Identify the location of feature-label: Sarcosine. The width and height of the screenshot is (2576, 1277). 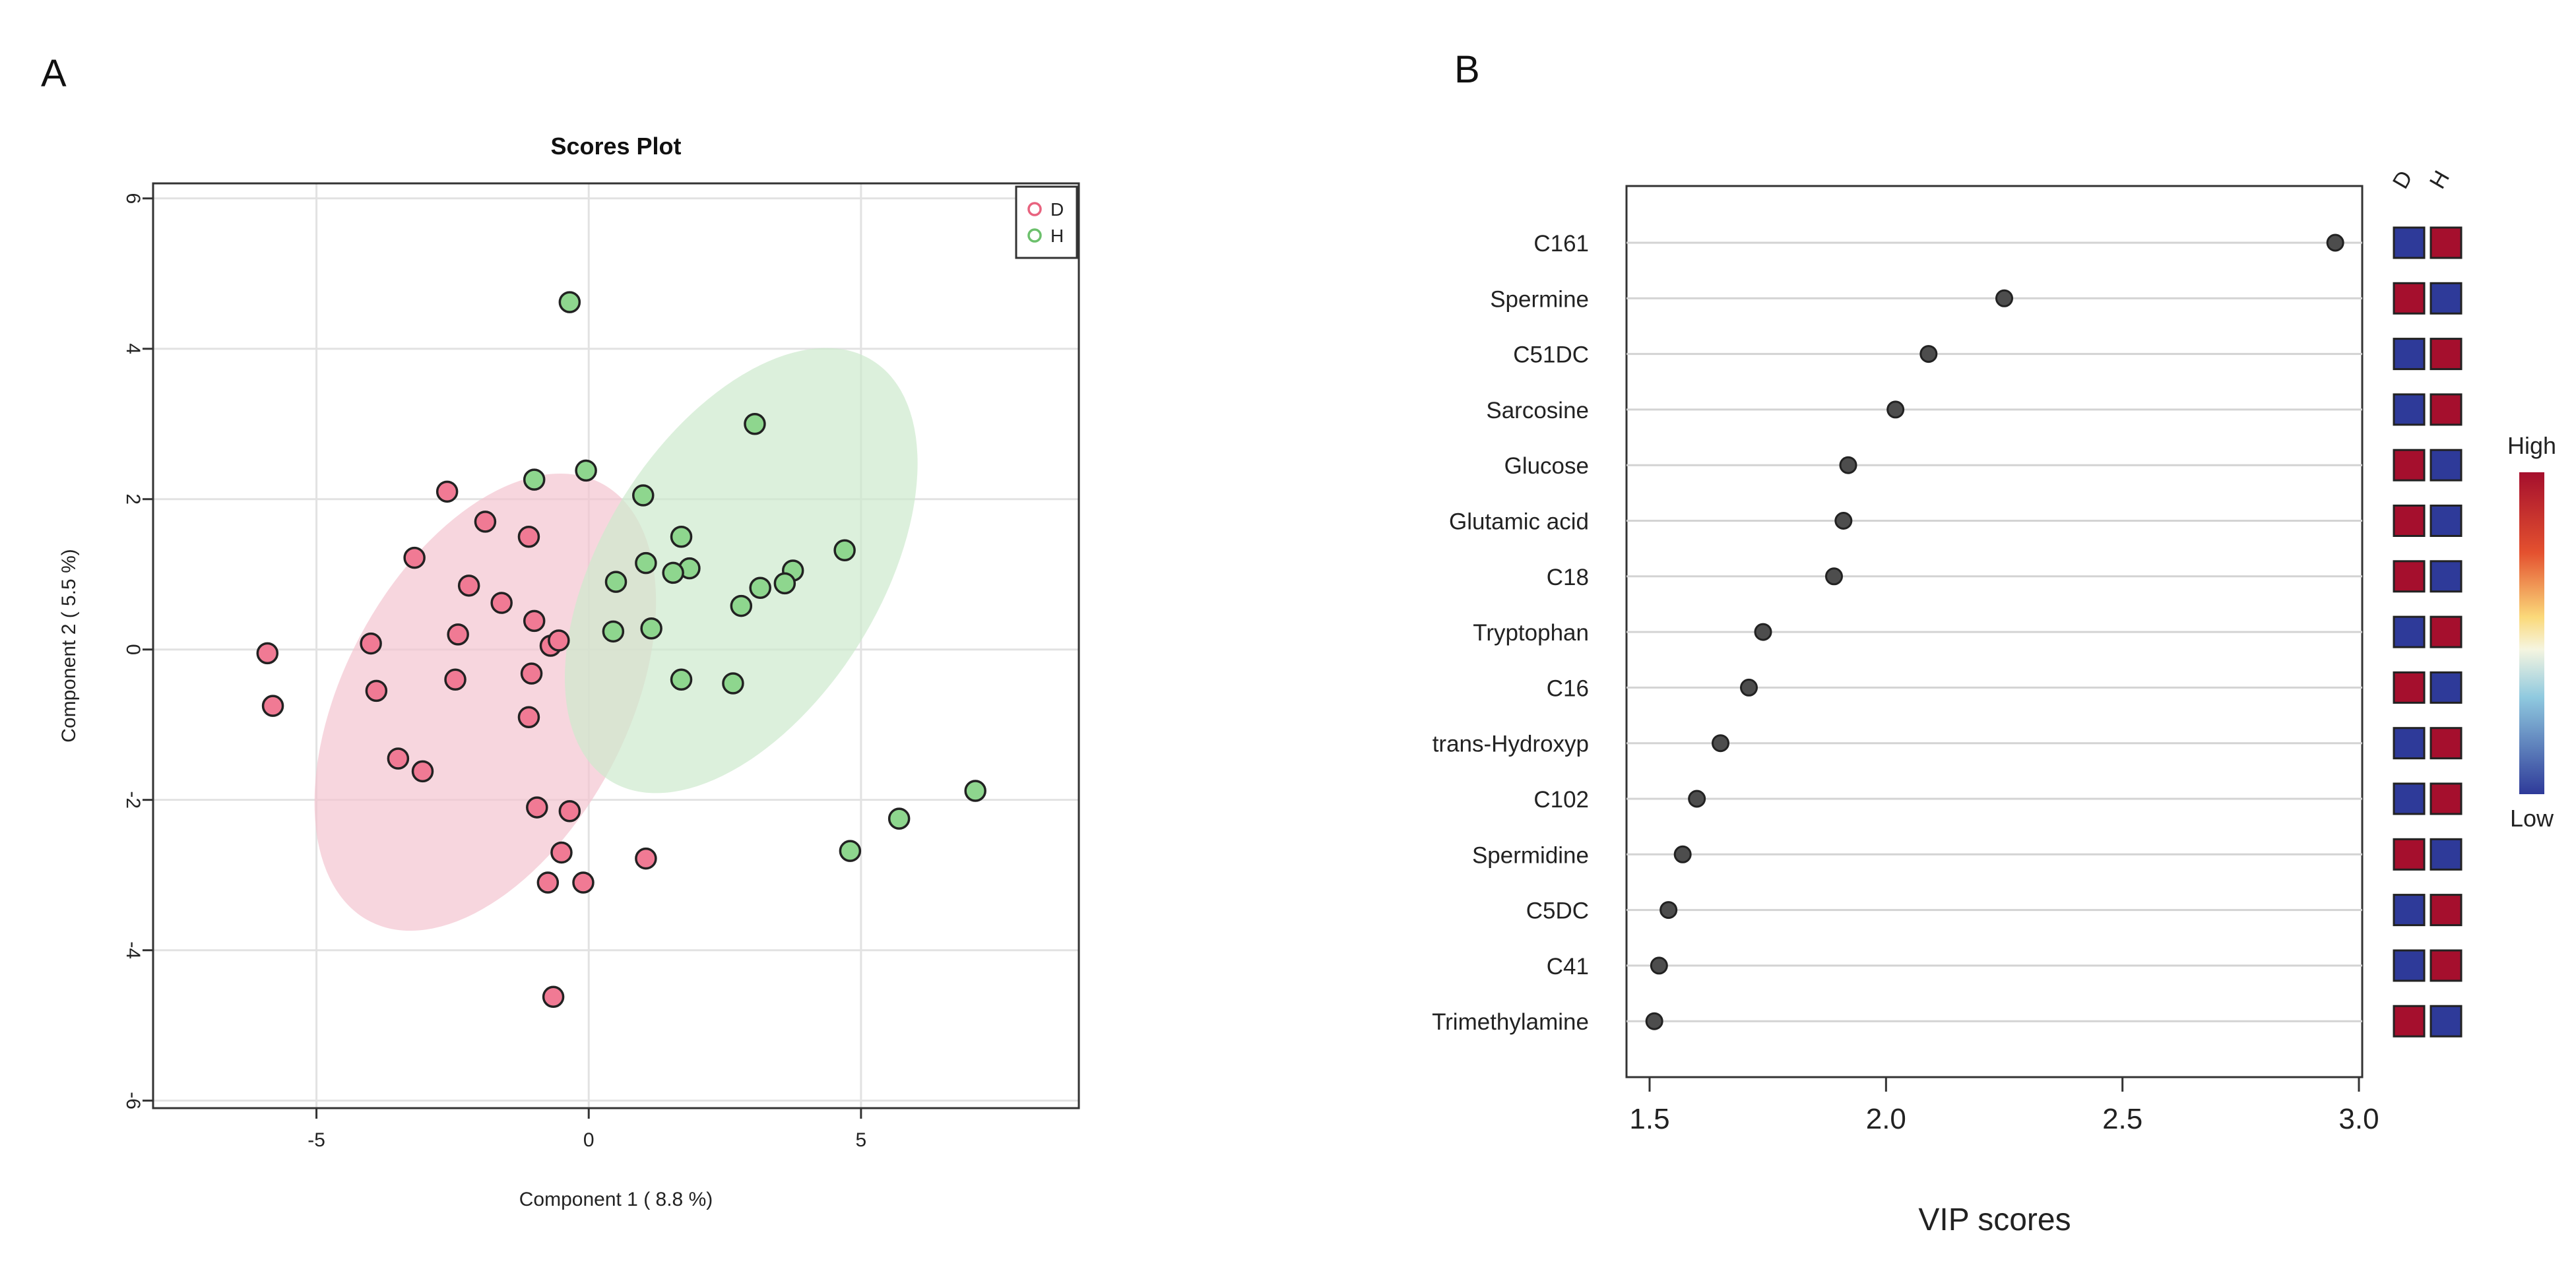
(1537, 410).